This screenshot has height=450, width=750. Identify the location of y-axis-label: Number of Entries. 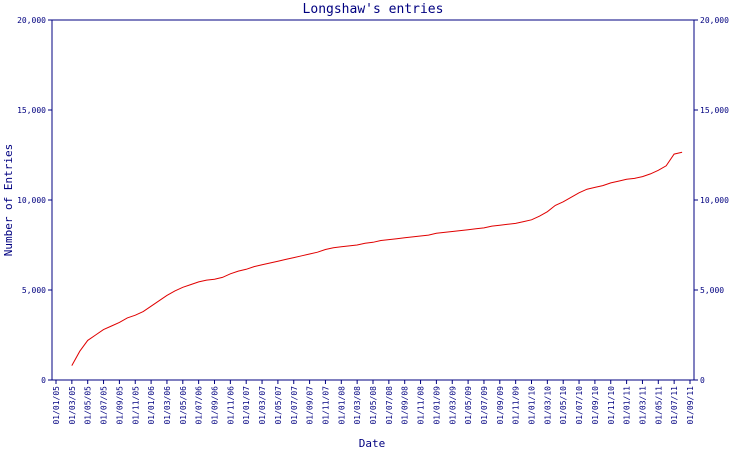
(8, 200).